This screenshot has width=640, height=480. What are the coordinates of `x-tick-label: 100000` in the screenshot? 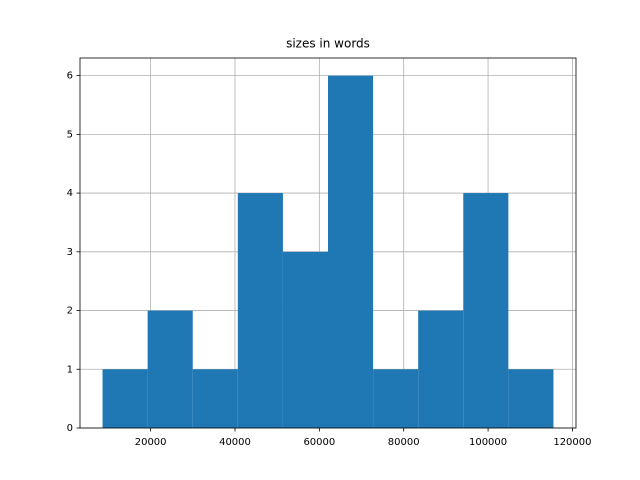 It's located at (488, 442).